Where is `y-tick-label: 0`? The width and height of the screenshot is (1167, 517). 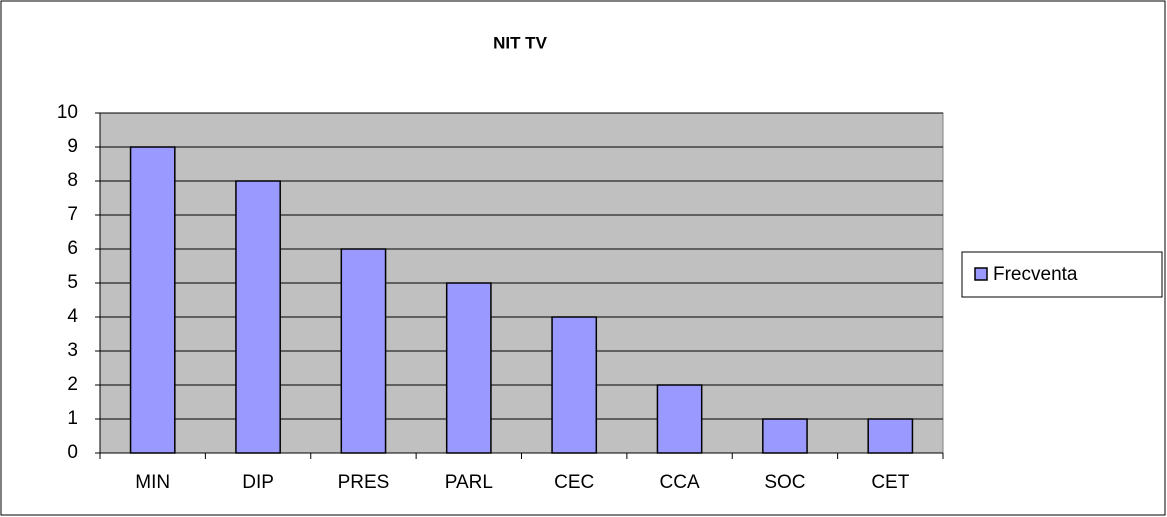
y-tick-label: 0 is located at coordinates (72, 452).